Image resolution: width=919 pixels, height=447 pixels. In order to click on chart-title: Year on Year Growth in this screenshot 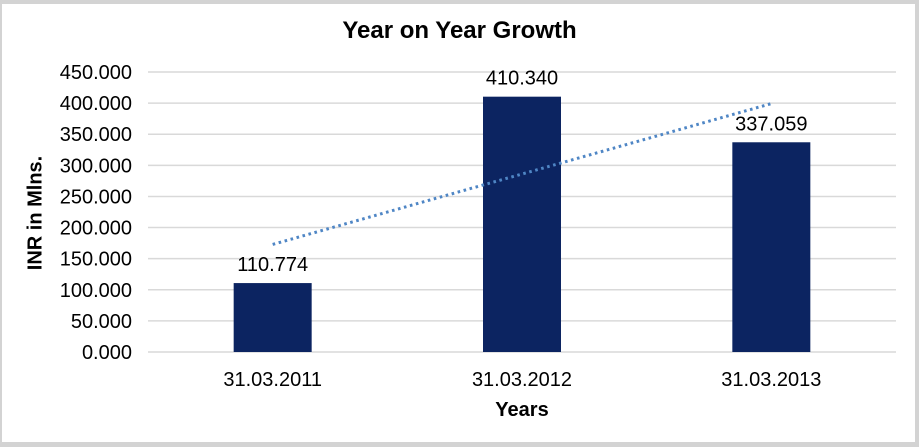, I will do `click(459, 30)`.